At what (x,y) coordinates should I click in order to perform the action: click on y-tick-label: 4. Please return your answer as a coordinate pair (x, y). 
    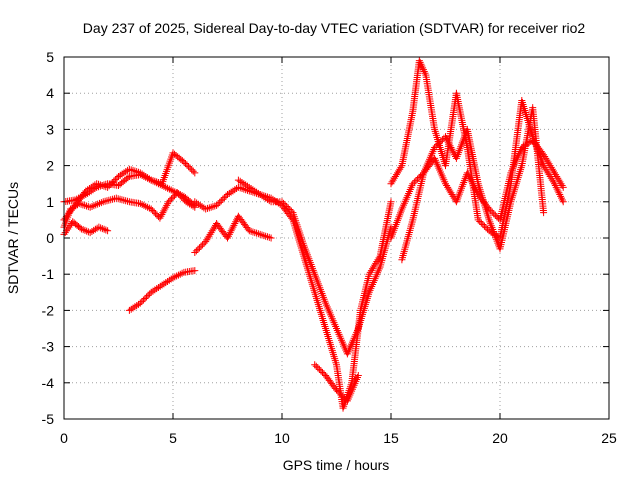
    Looking at the image, I should click on (50, 93).